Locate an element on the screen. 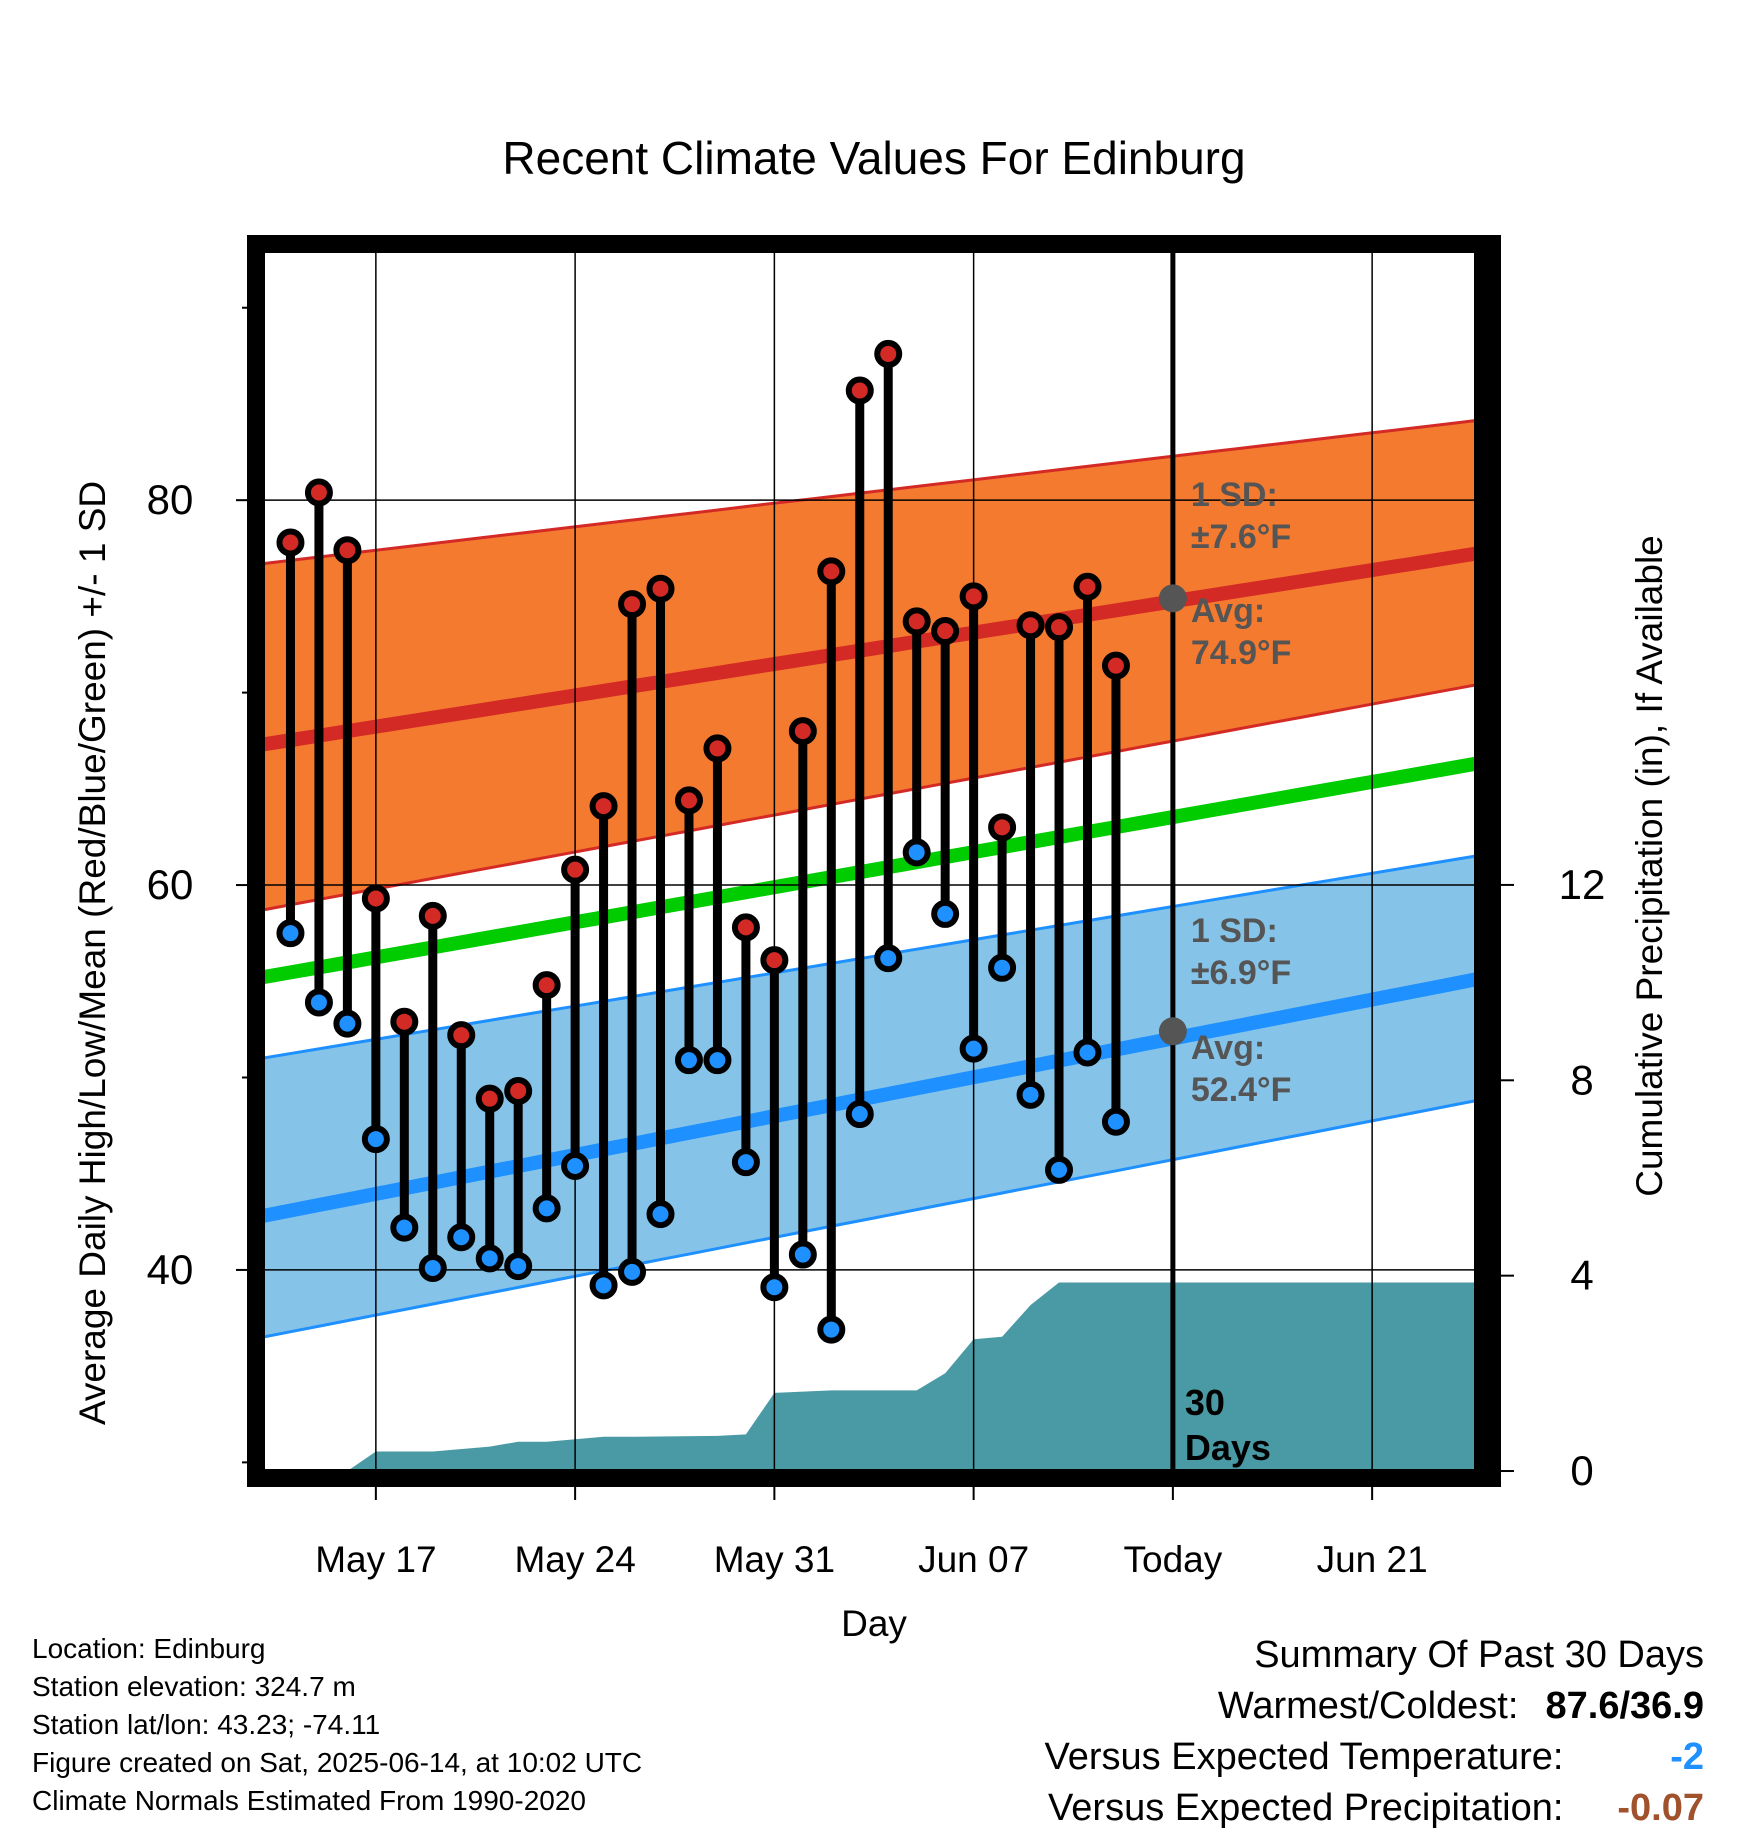 The width and height of the screenshot is (1748, 1834). low-sd-value: ±6.9°F is located at coordinates (1241, 973).